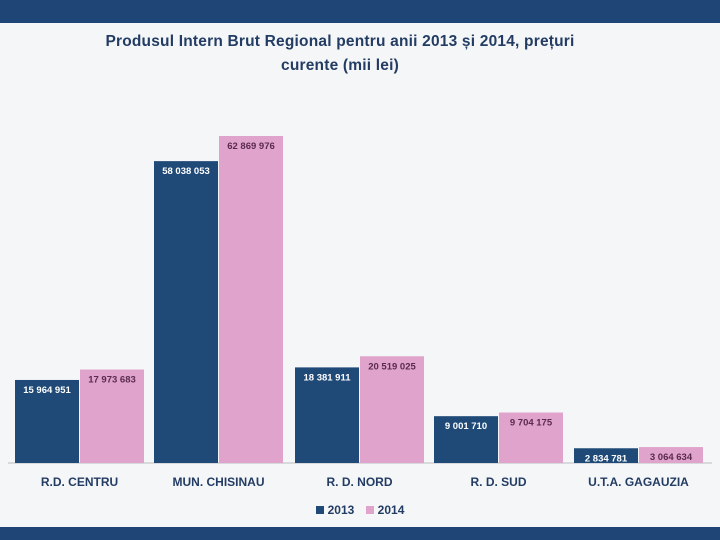 The height and width of the screenshot is (540, 720). I want to click on data-label-2013-r-d-nord: 18 381 911, so click(327, 377).